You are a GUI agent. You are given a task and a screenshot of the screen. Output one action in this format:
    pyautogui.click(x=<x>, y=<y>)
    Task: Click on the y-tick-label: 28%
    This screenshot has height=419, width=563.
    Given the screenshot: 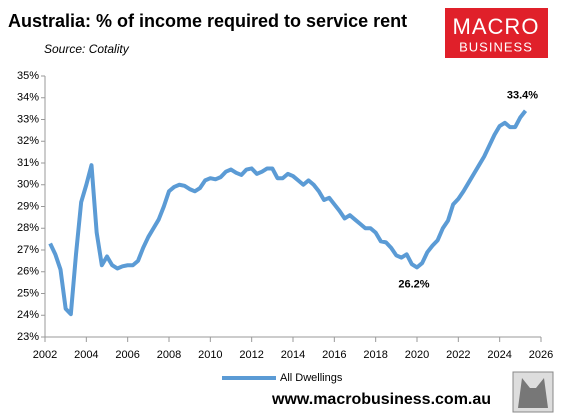 What is the action you would take?
    pyautogui.click(x=28, y=228)
    